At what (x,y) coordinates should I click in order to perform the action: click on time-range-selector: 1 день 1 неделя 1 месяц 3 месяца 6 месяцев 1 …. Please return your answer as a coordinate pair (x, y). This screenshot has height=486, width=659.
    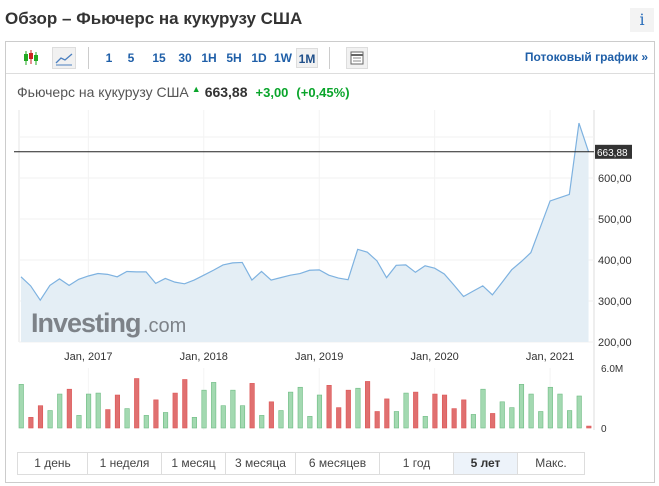
    Looking at the image, I should click on (301, 463).